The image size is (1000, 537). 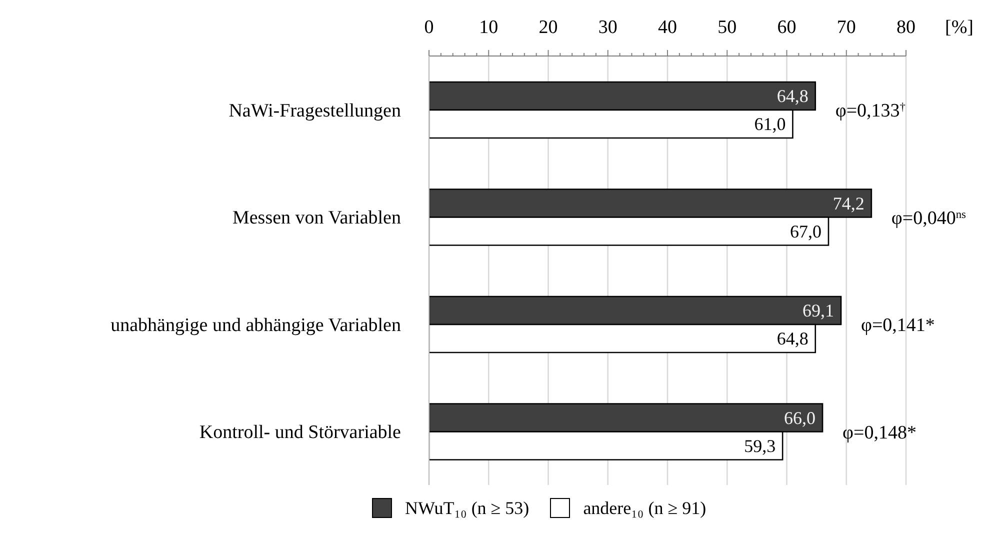 What do you see at coordinates (879, 433) in the screenshot?
I see `annotation: φ=0,148*` at bounding box center [879, 433].